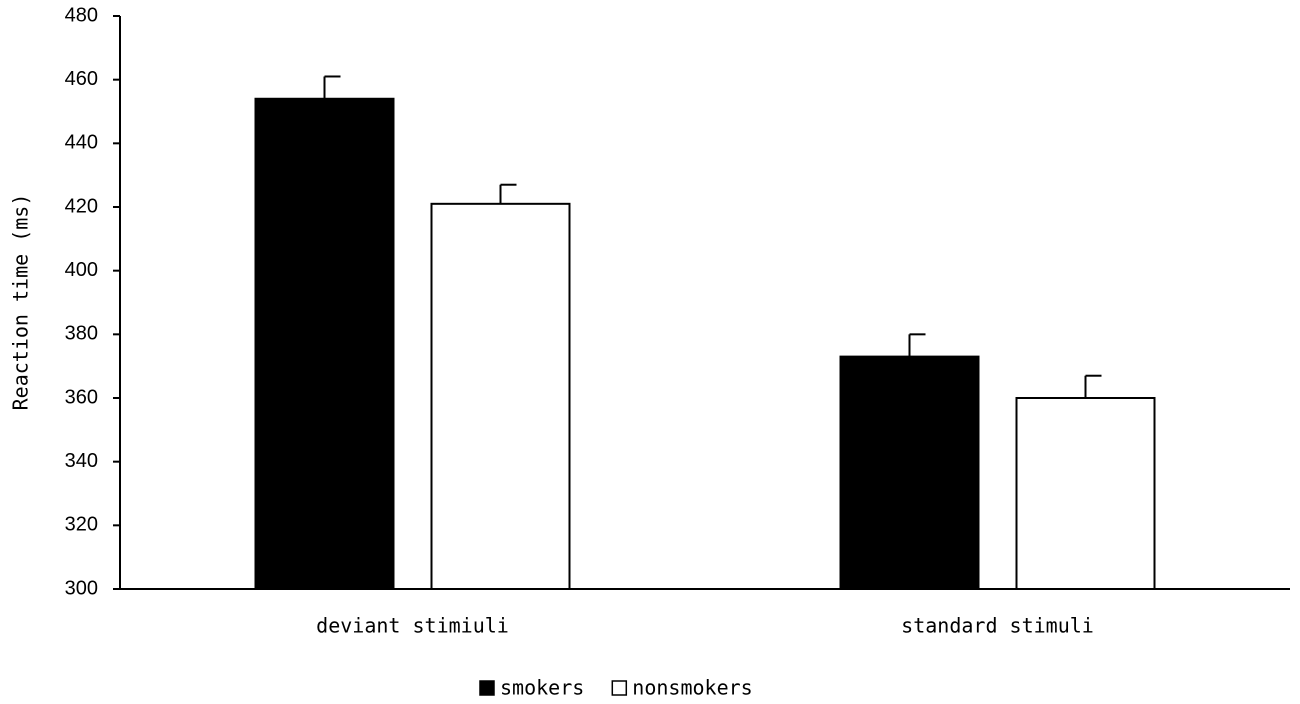 The height and width of the screenshot is (704, 1300). Describe the element at coordinates (81, 143) in the screenshot. I see `y-tick-label: 440` at that location.